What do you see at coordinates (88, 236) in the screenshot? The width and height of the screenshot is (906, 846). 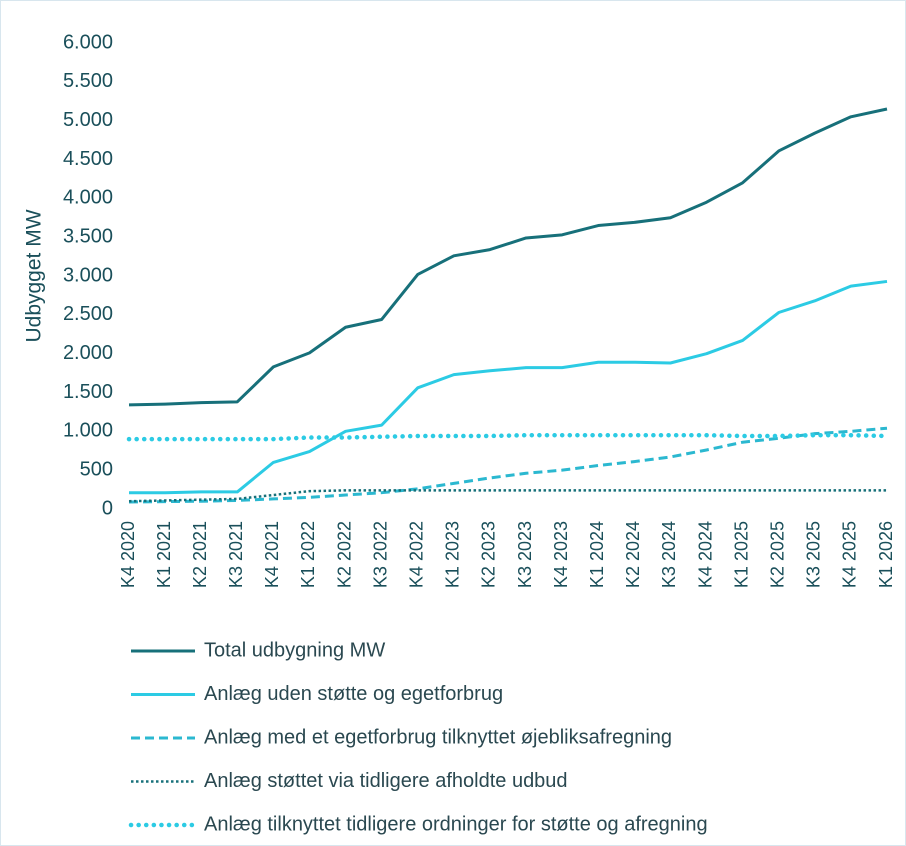 I see `y-tick-label: 3.500` at bounding box center [88, 236].